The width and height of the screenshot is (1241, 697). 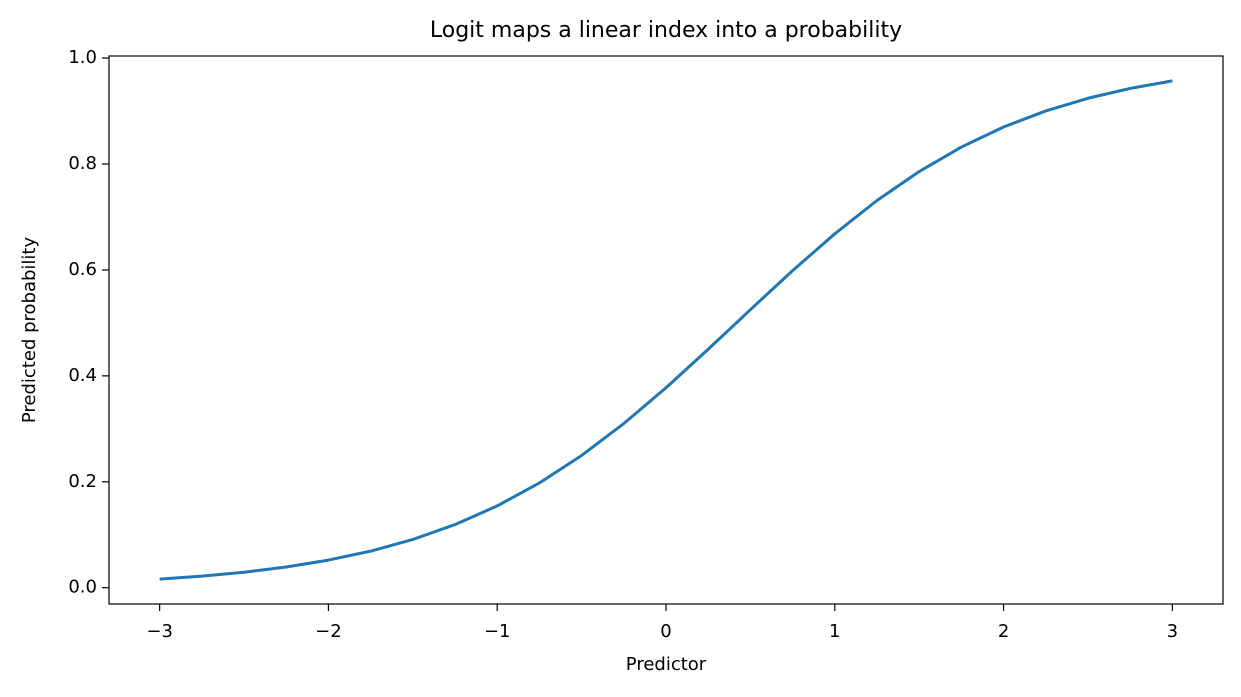 What do you see at coordinates (82, 57) in the screenshot?
I see `y-tick-label: 1.0` at bounding box center [82, 57].